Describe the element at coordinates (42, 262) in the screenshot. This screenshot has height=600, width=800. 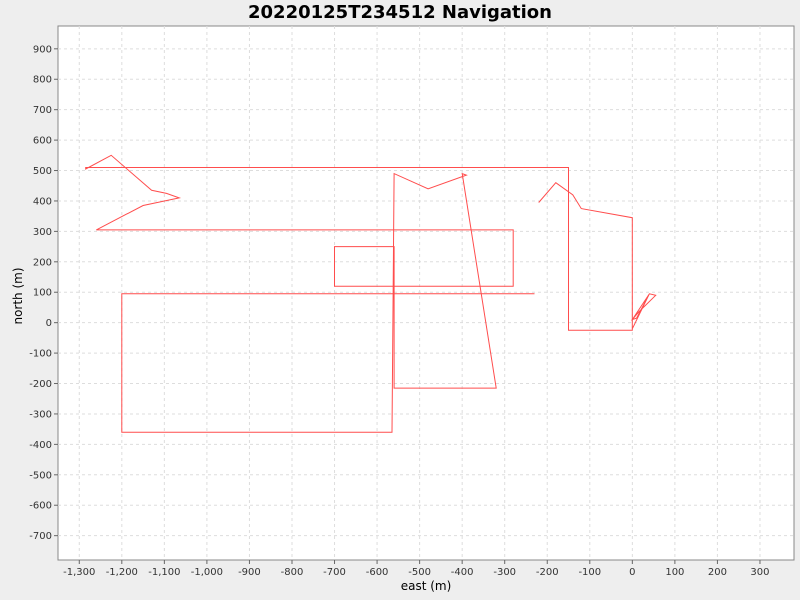
I see `y-tick-label: 200` at that location.